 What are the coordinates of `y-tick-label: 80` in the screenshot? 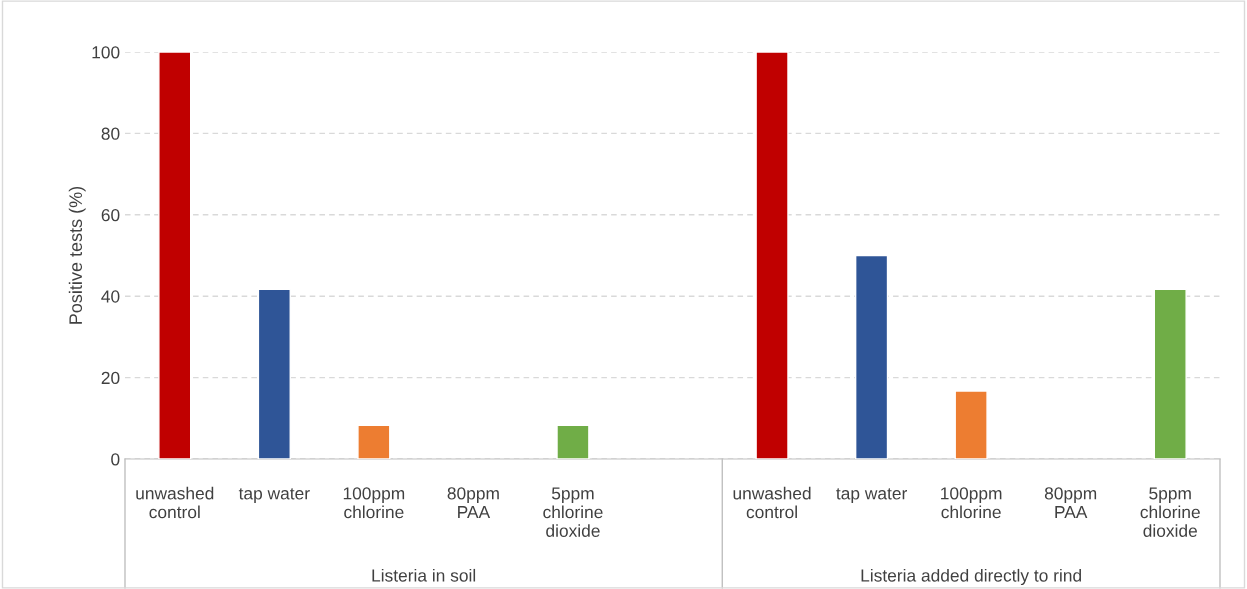 It's located at (110, 133).